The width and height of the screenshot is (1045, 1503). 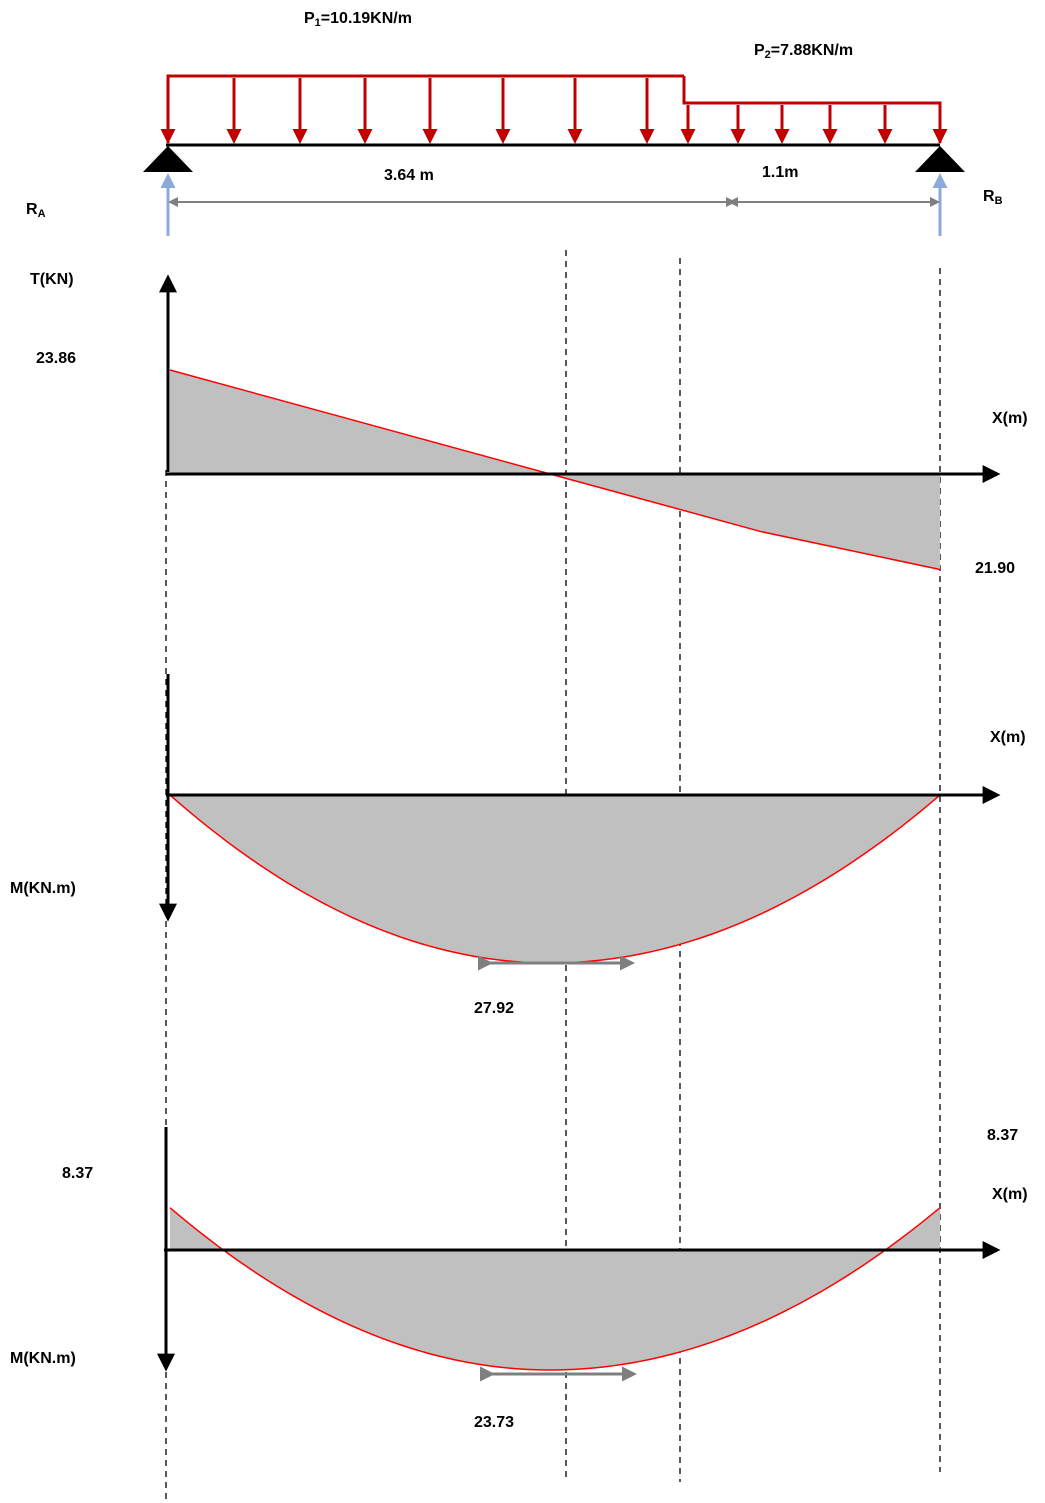 I want to click on span-b-label: 1.1m, so click(x=780, y=172).